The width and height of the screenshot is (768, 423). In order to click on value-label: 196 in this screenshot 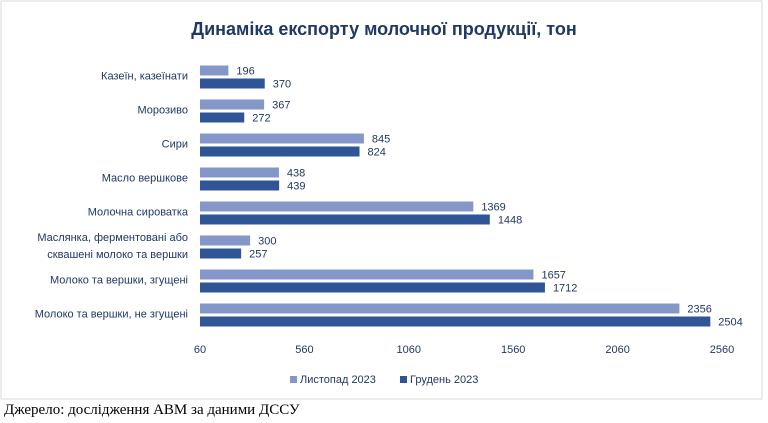, I will do `click(245, 71)`.